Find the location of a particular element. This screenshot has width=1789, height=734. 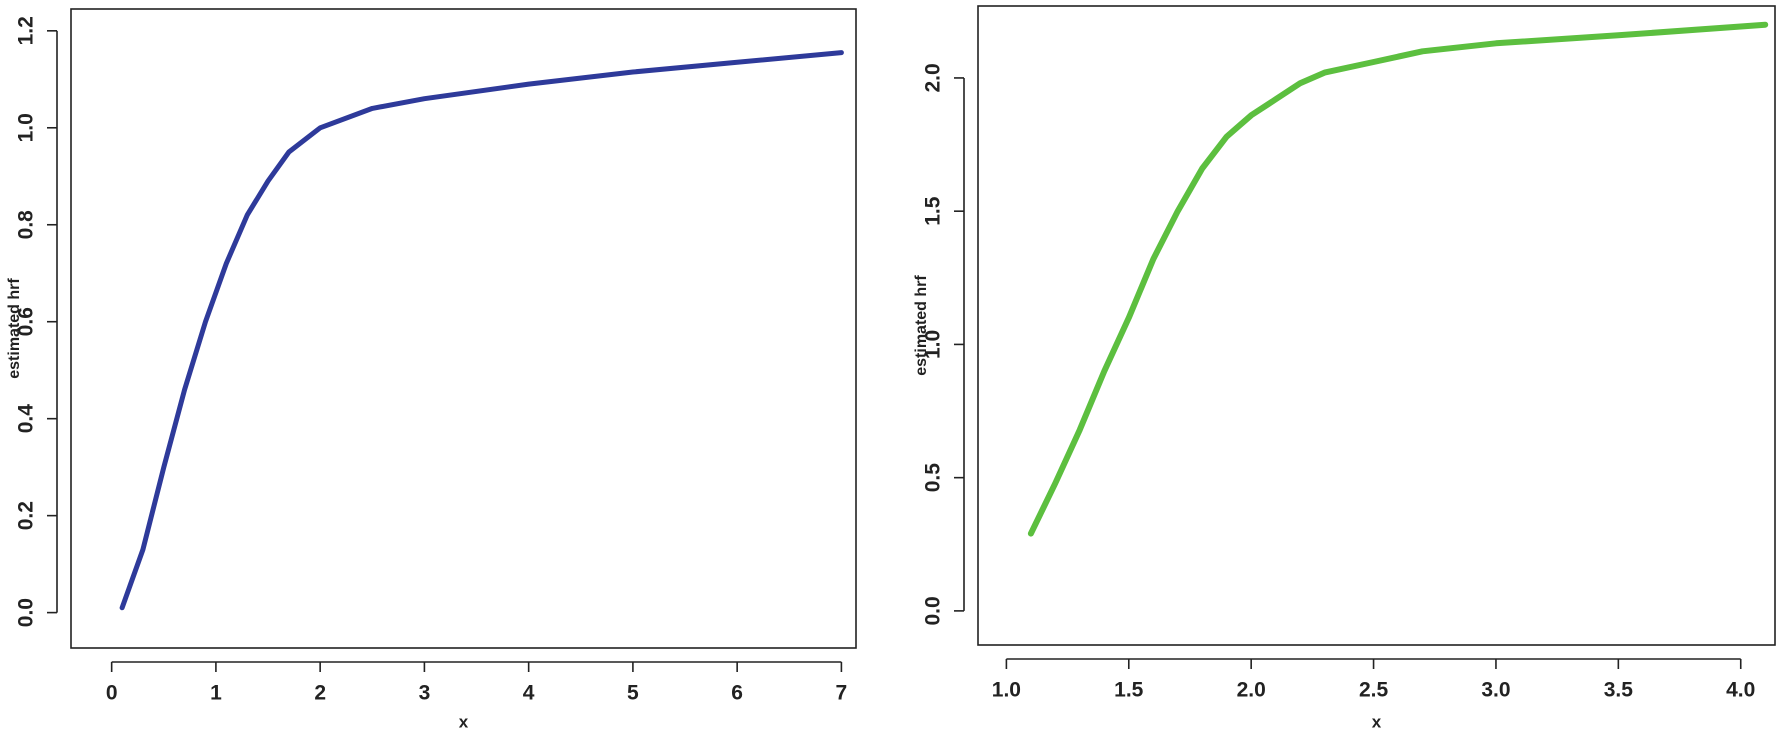

x-tick-label: 1.5 is located at coordinates (1129, 690).